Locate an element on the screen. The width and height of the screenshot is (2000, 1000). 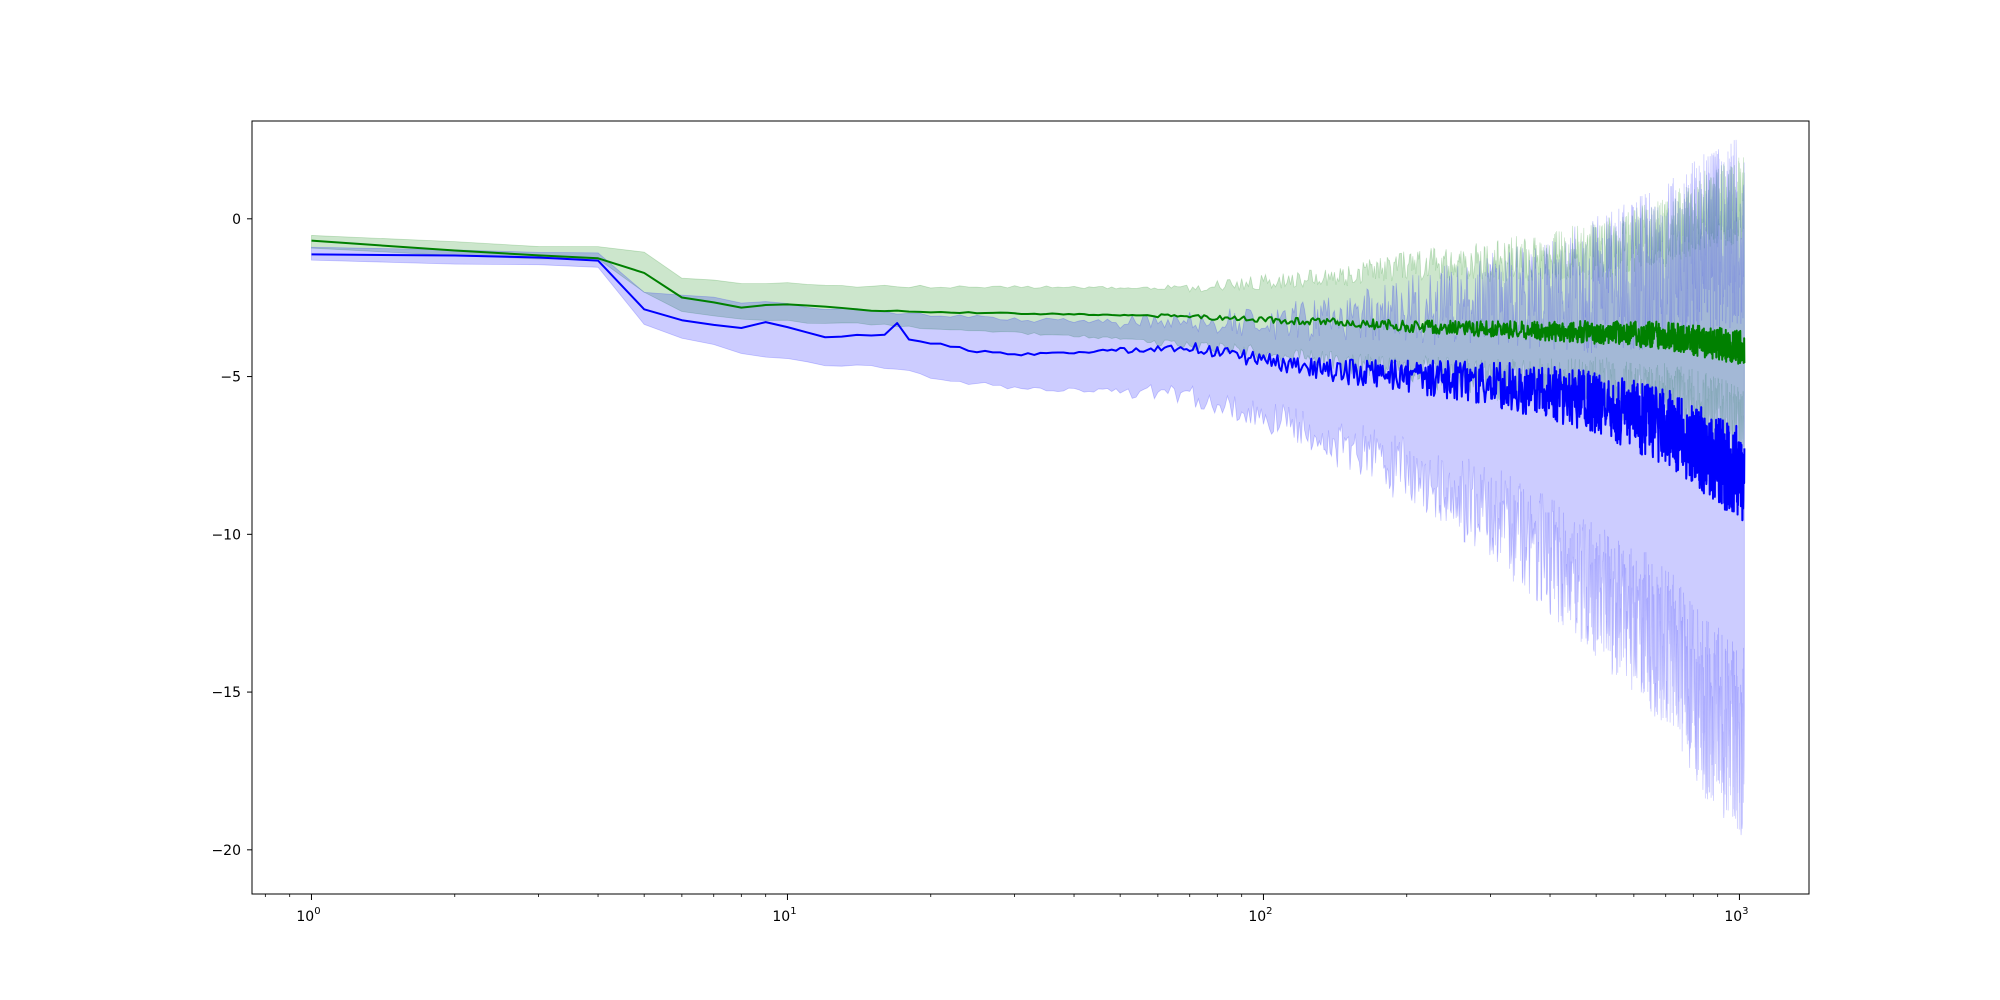
y-tick-label: −5 is located at coordinates (230, 378).